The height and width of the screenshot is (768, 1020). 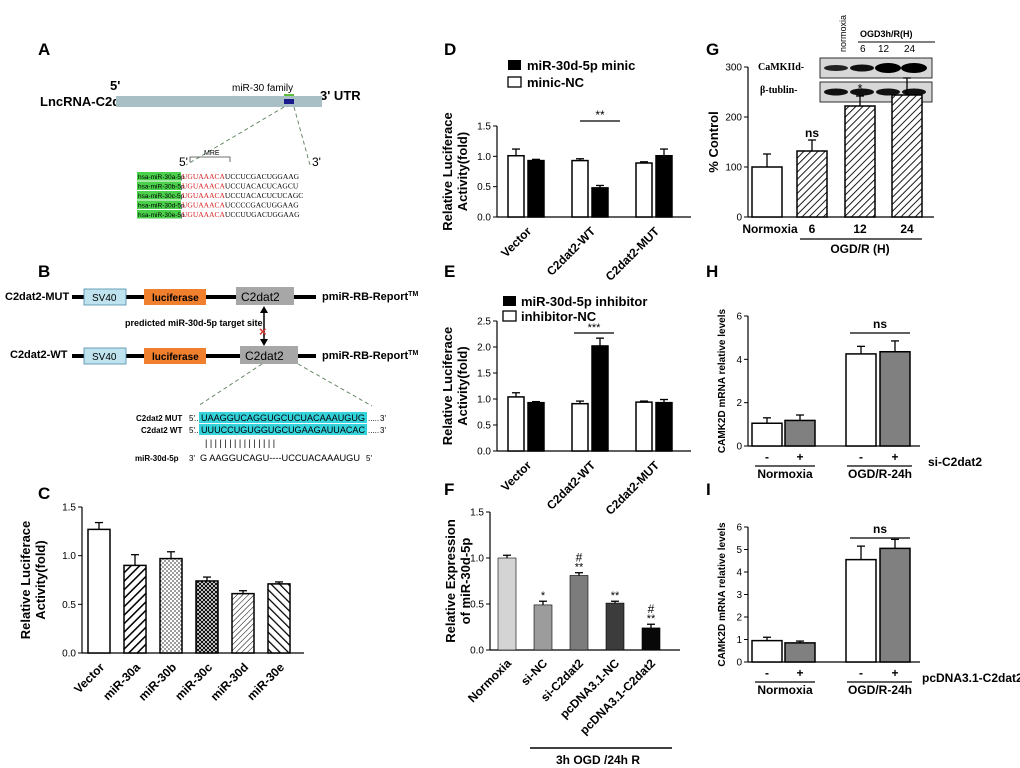 I want to click on bar-Vector, so click(x=99, y=591).